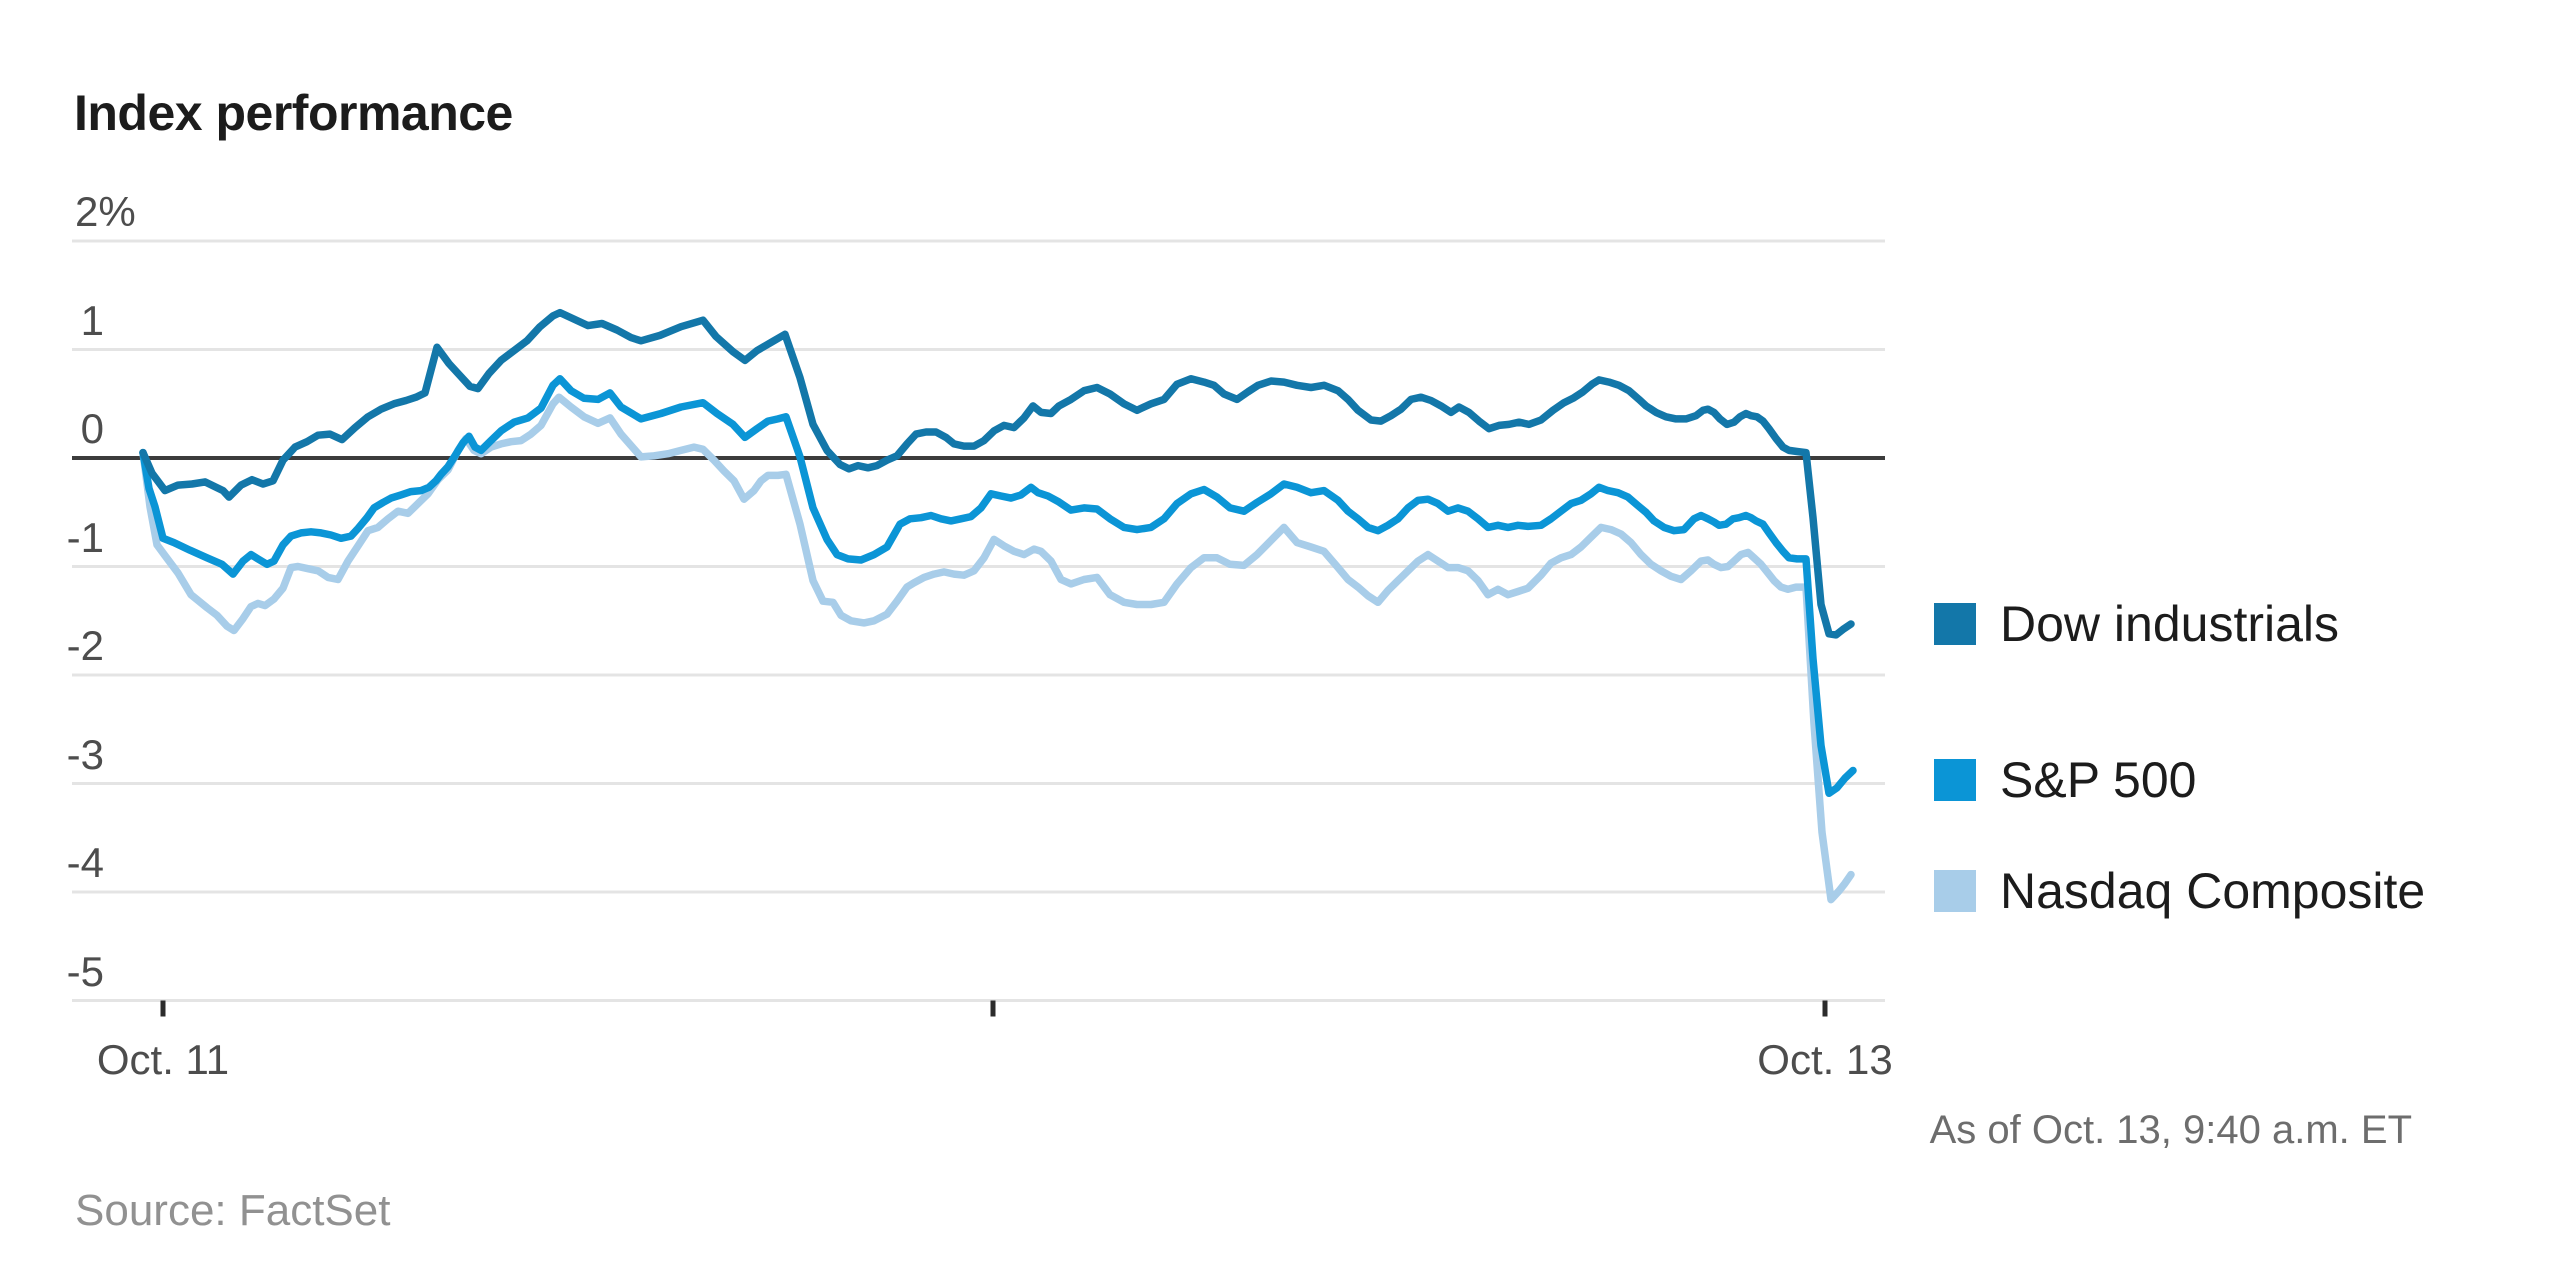 Image resolution: width=2560 pixels, height=1280 pixels. What do you see at coordinates (1825, 1059) in the screenshot?
I see `x-axis-label: Oct. 13` at bounding box center [1825, 1059].